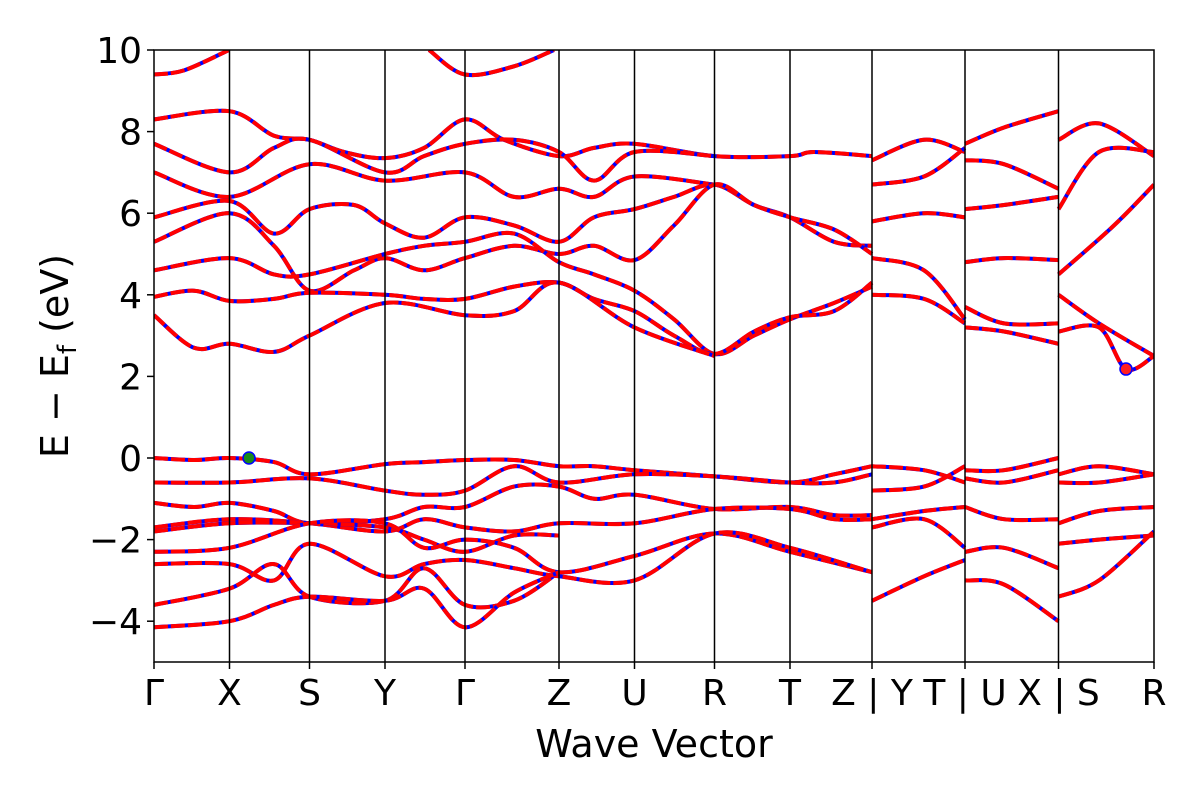 The image size is (1200, 800). Describe the element at coordinates (55, 406) in the screenshot. I see `y-axis-label-main: E − E` at that location.